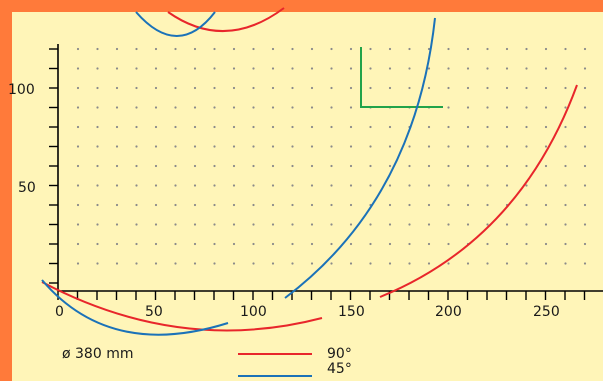 The width and height of the screenshot is (603, 381). What do you see at coordinates (351, 312) in the screenshot?
I see `x-tick-label-150: 150` at bounding box center [351, 312].